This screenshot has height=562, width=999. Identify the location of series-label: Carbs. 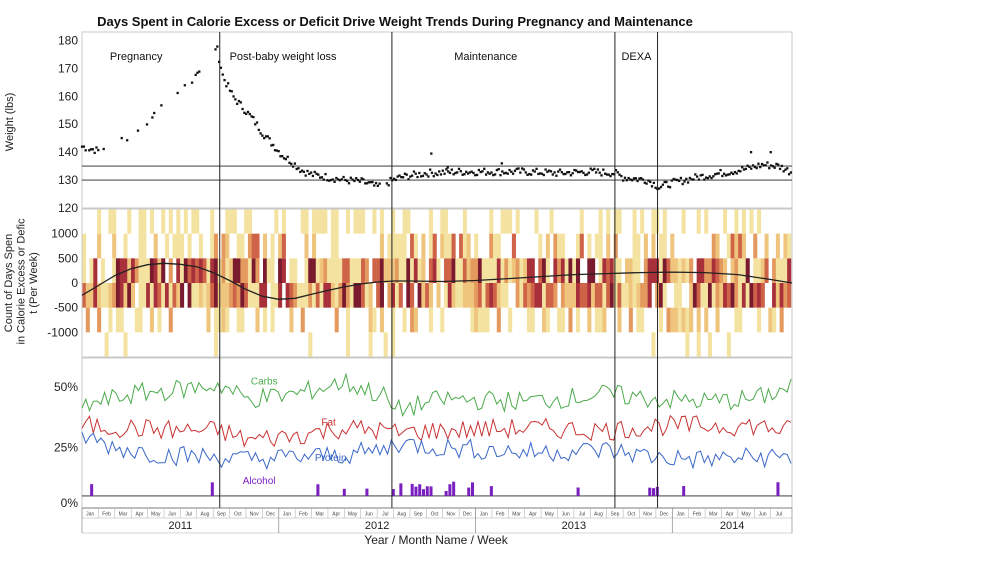
(264, 382).